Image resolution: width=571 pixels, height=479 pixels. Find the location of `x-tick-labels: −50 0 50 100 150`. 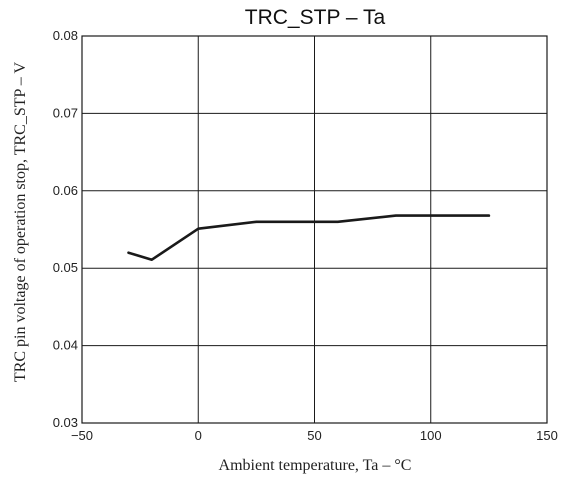

x-tick-labels: −50 0 50 100 150 is located at coordinates (314, 435).